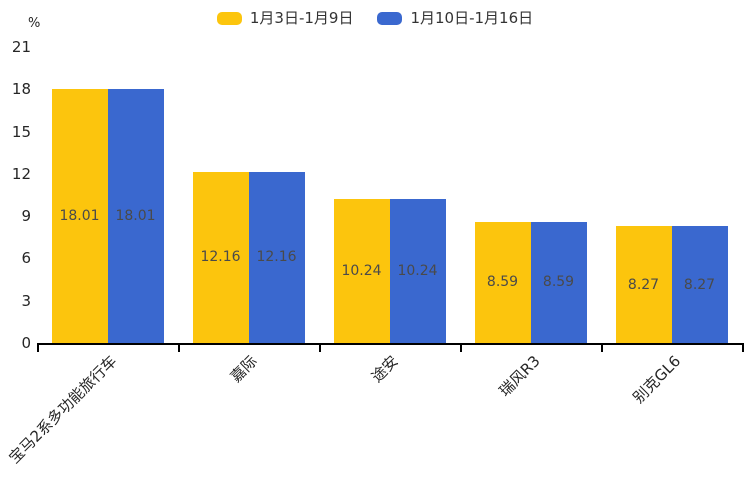  I want to click on y-tick-label: 9, so click(26, 216).